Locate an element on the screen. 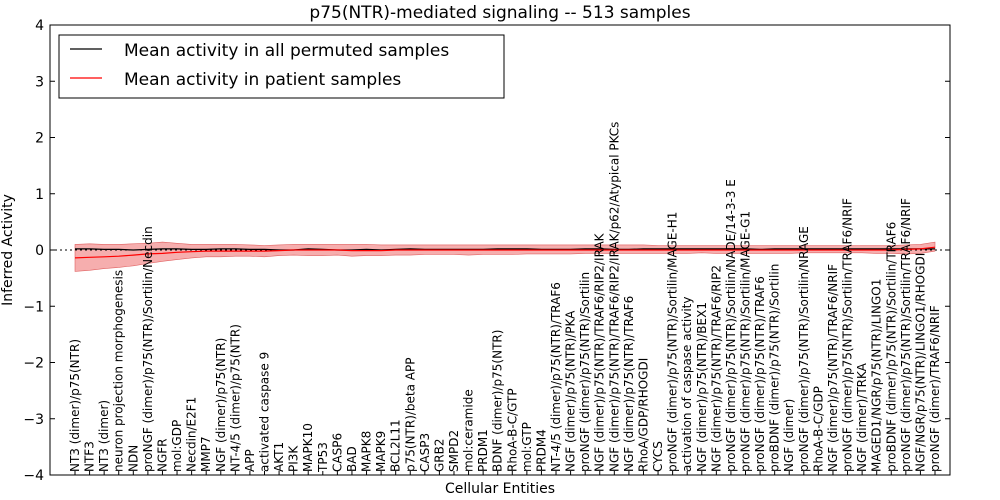 Image resolution: width=1000 pixels, height=500 pixels. x-tick-label: NT3 (dimer) is located at coordinates (104, 436).